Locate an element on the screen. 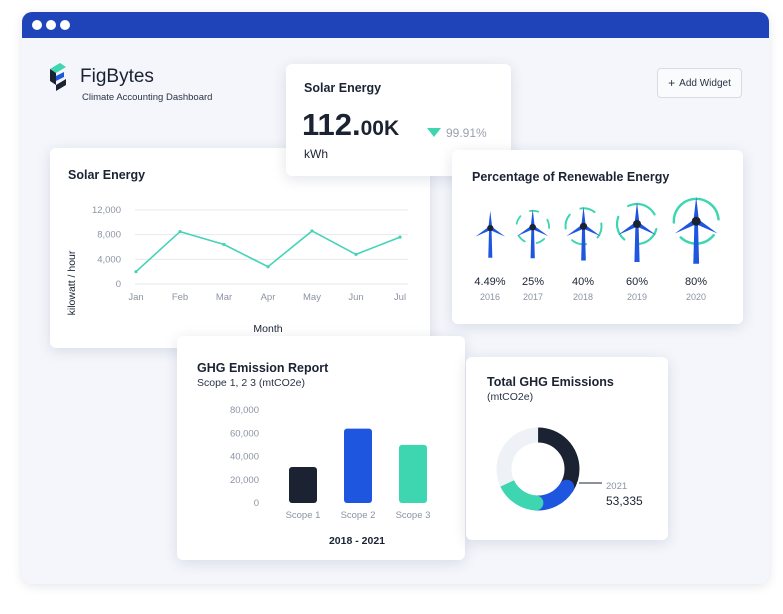  solar-kpi-title: Solar Energy is located at coordinates (343, 88).